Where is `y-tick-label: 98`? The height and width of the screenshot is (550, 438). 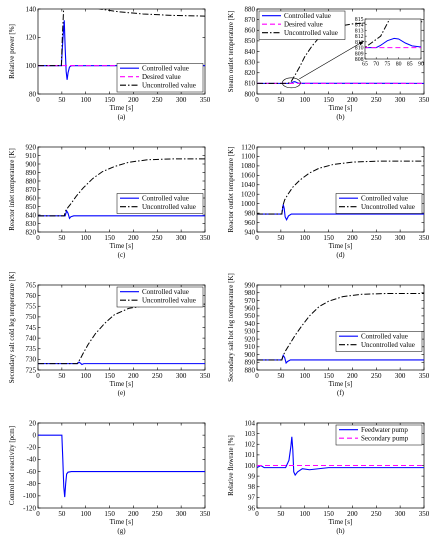
y-tick-label: 98 is located at coordinates (252, 487).